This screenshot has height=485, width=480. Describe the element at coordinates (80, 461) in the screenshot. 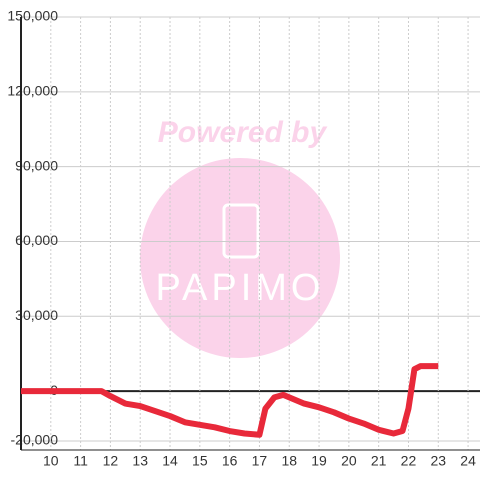

I see `x-tick-label: 11` at that location.